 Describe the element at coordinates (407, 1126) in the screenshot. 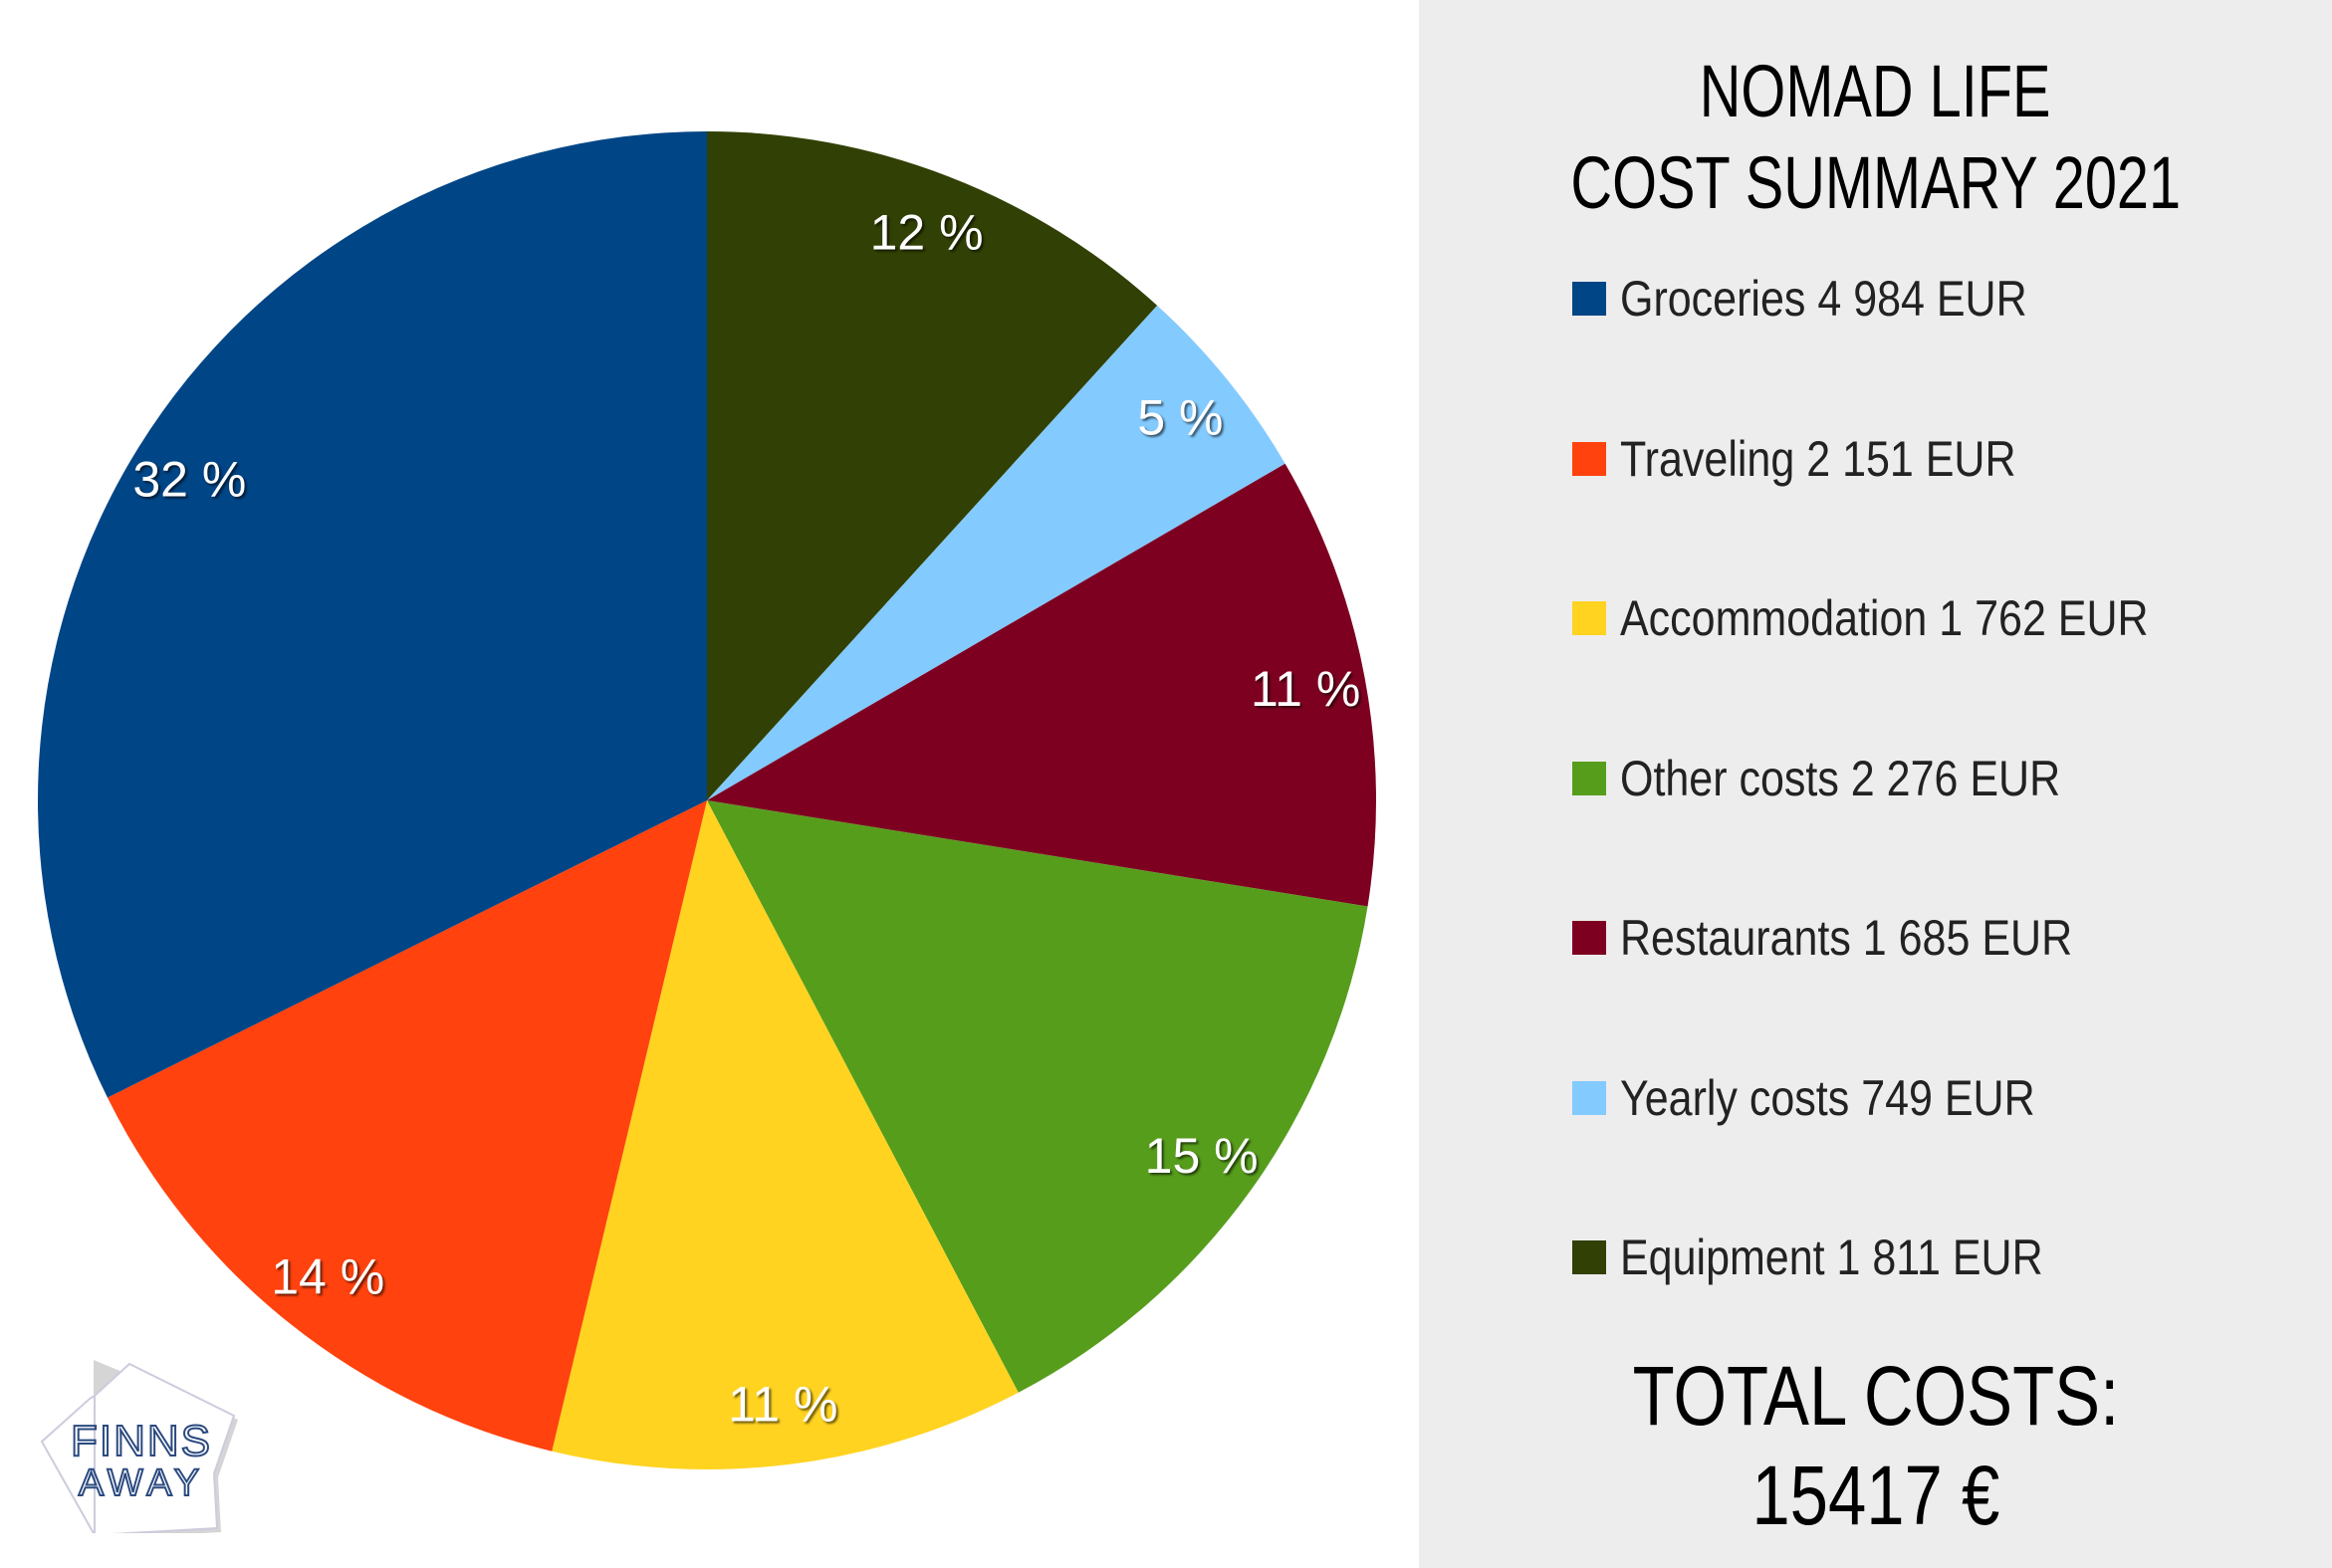

I see `pie-slice-traveling` at that location.